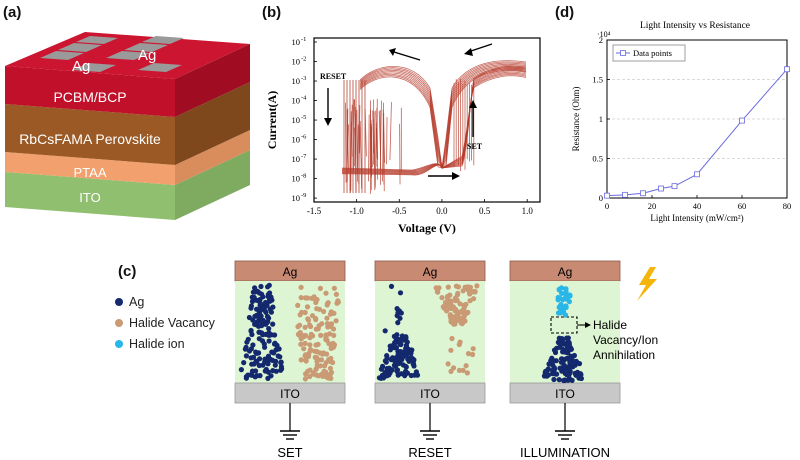 This screenshot has width=800, height=460. I want to click on legend-marker, so click(623, 53).